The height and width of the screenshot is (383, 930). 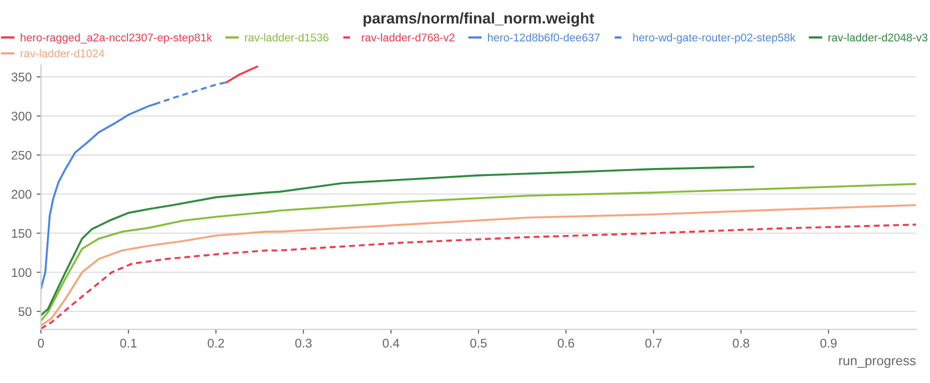 I want to click on x-tick-label: 0.2, so click(x=216, y=343).